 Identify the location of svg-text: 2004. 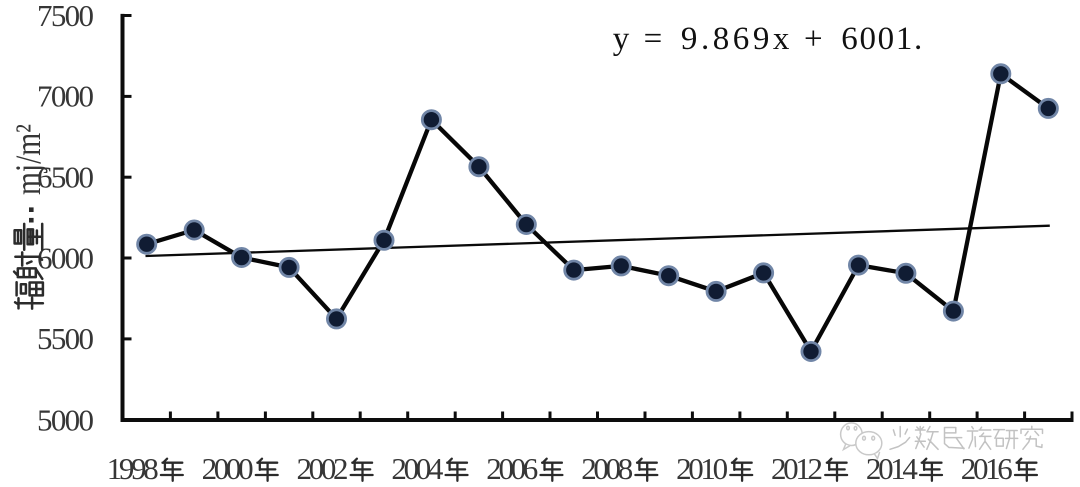
(417, 468).